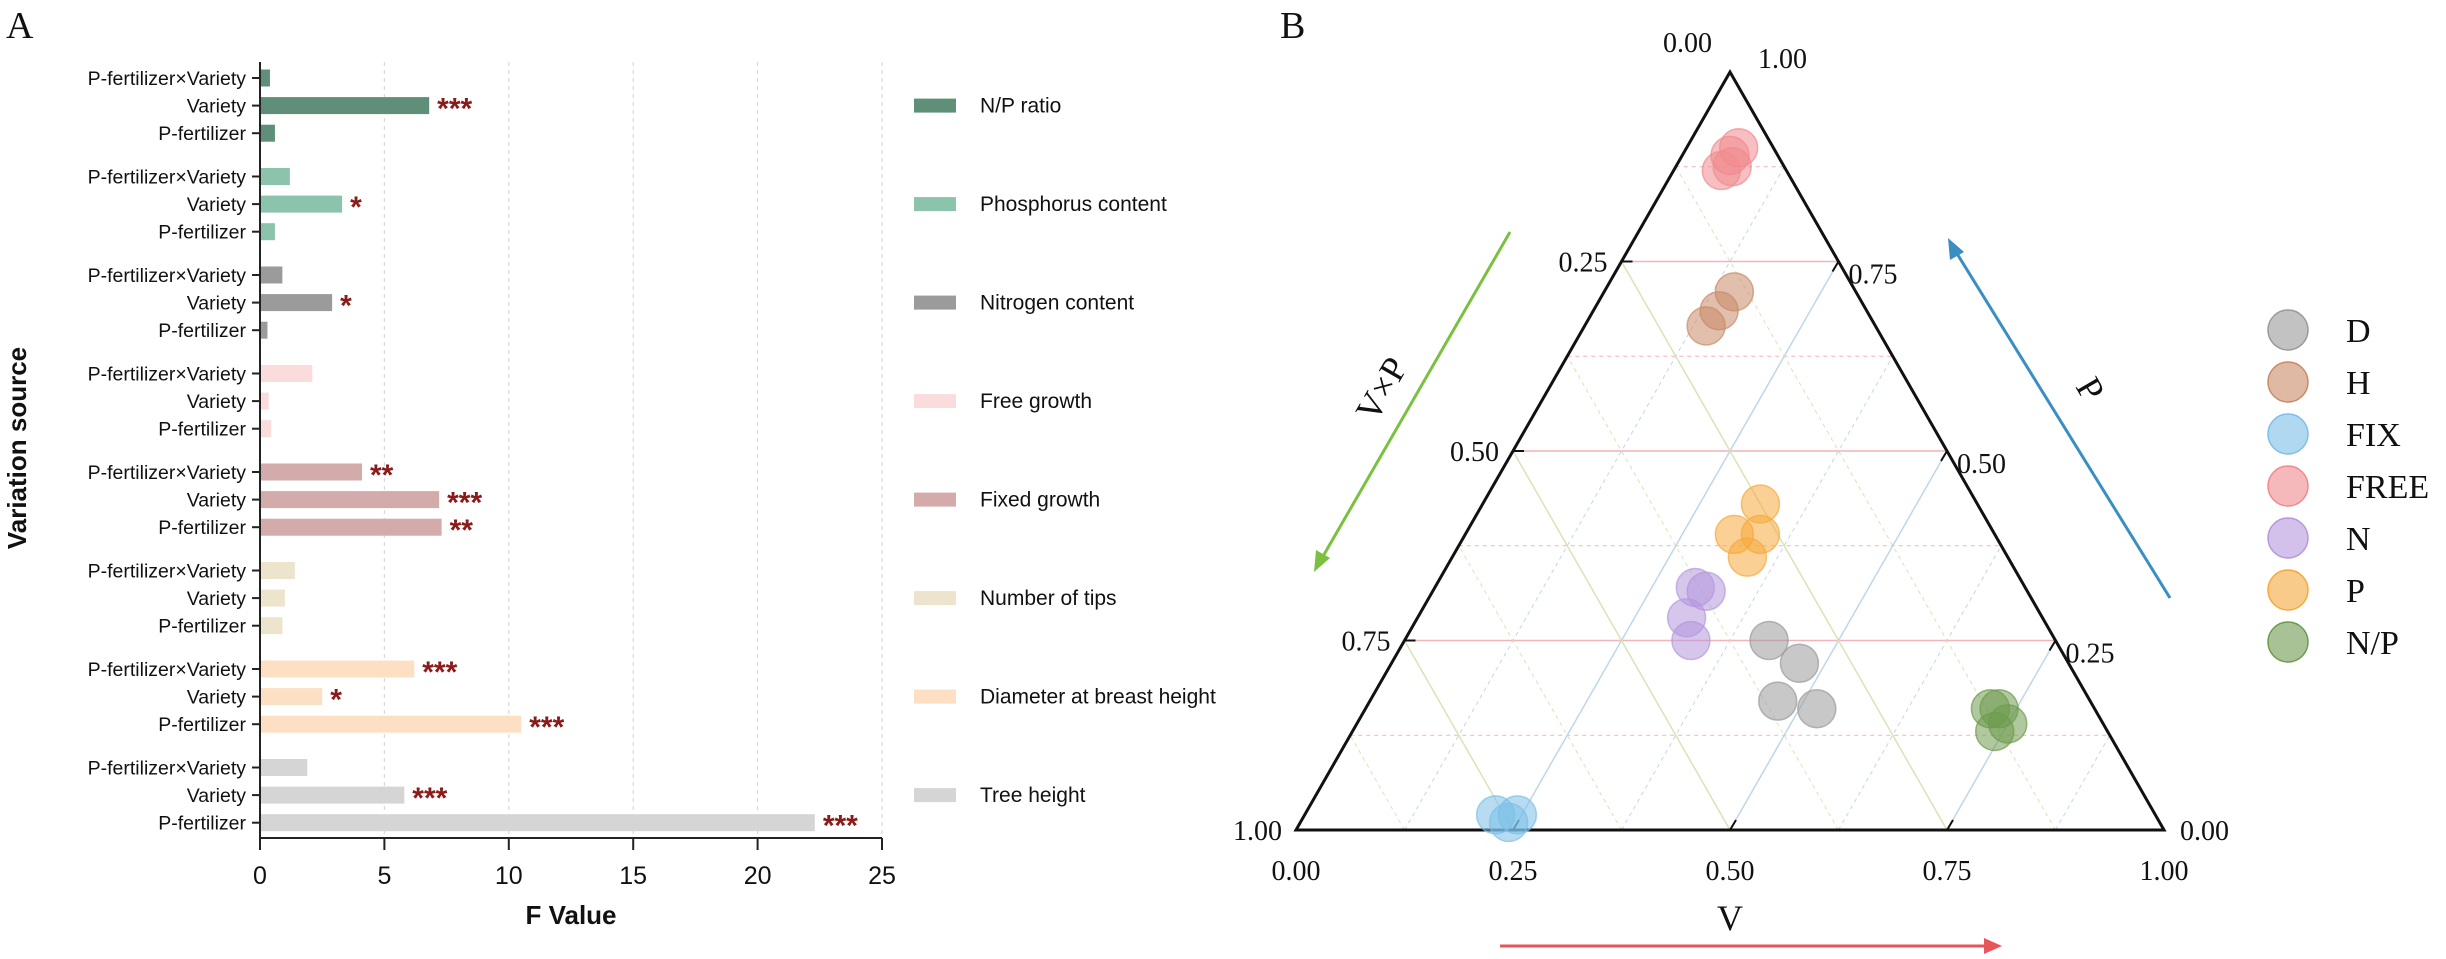 The height and width of the screenshot is (959, 2446). What do you see at coordinates (2060, 418) in the screenshot?
I see `p-axis-arrow` at bounding box center [2060, 418].